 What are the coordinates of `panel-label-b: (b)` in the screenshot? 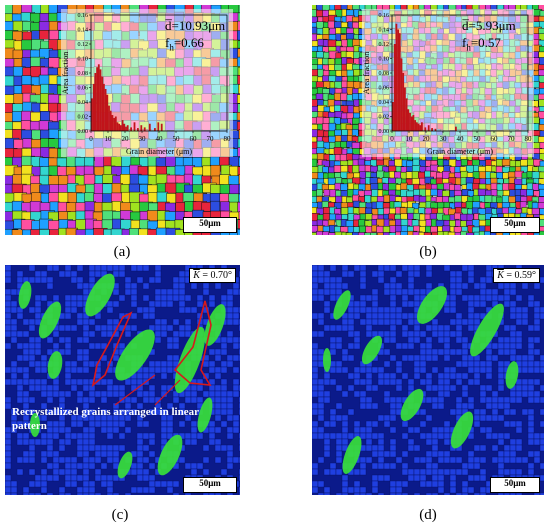 It's located at (428, 252).